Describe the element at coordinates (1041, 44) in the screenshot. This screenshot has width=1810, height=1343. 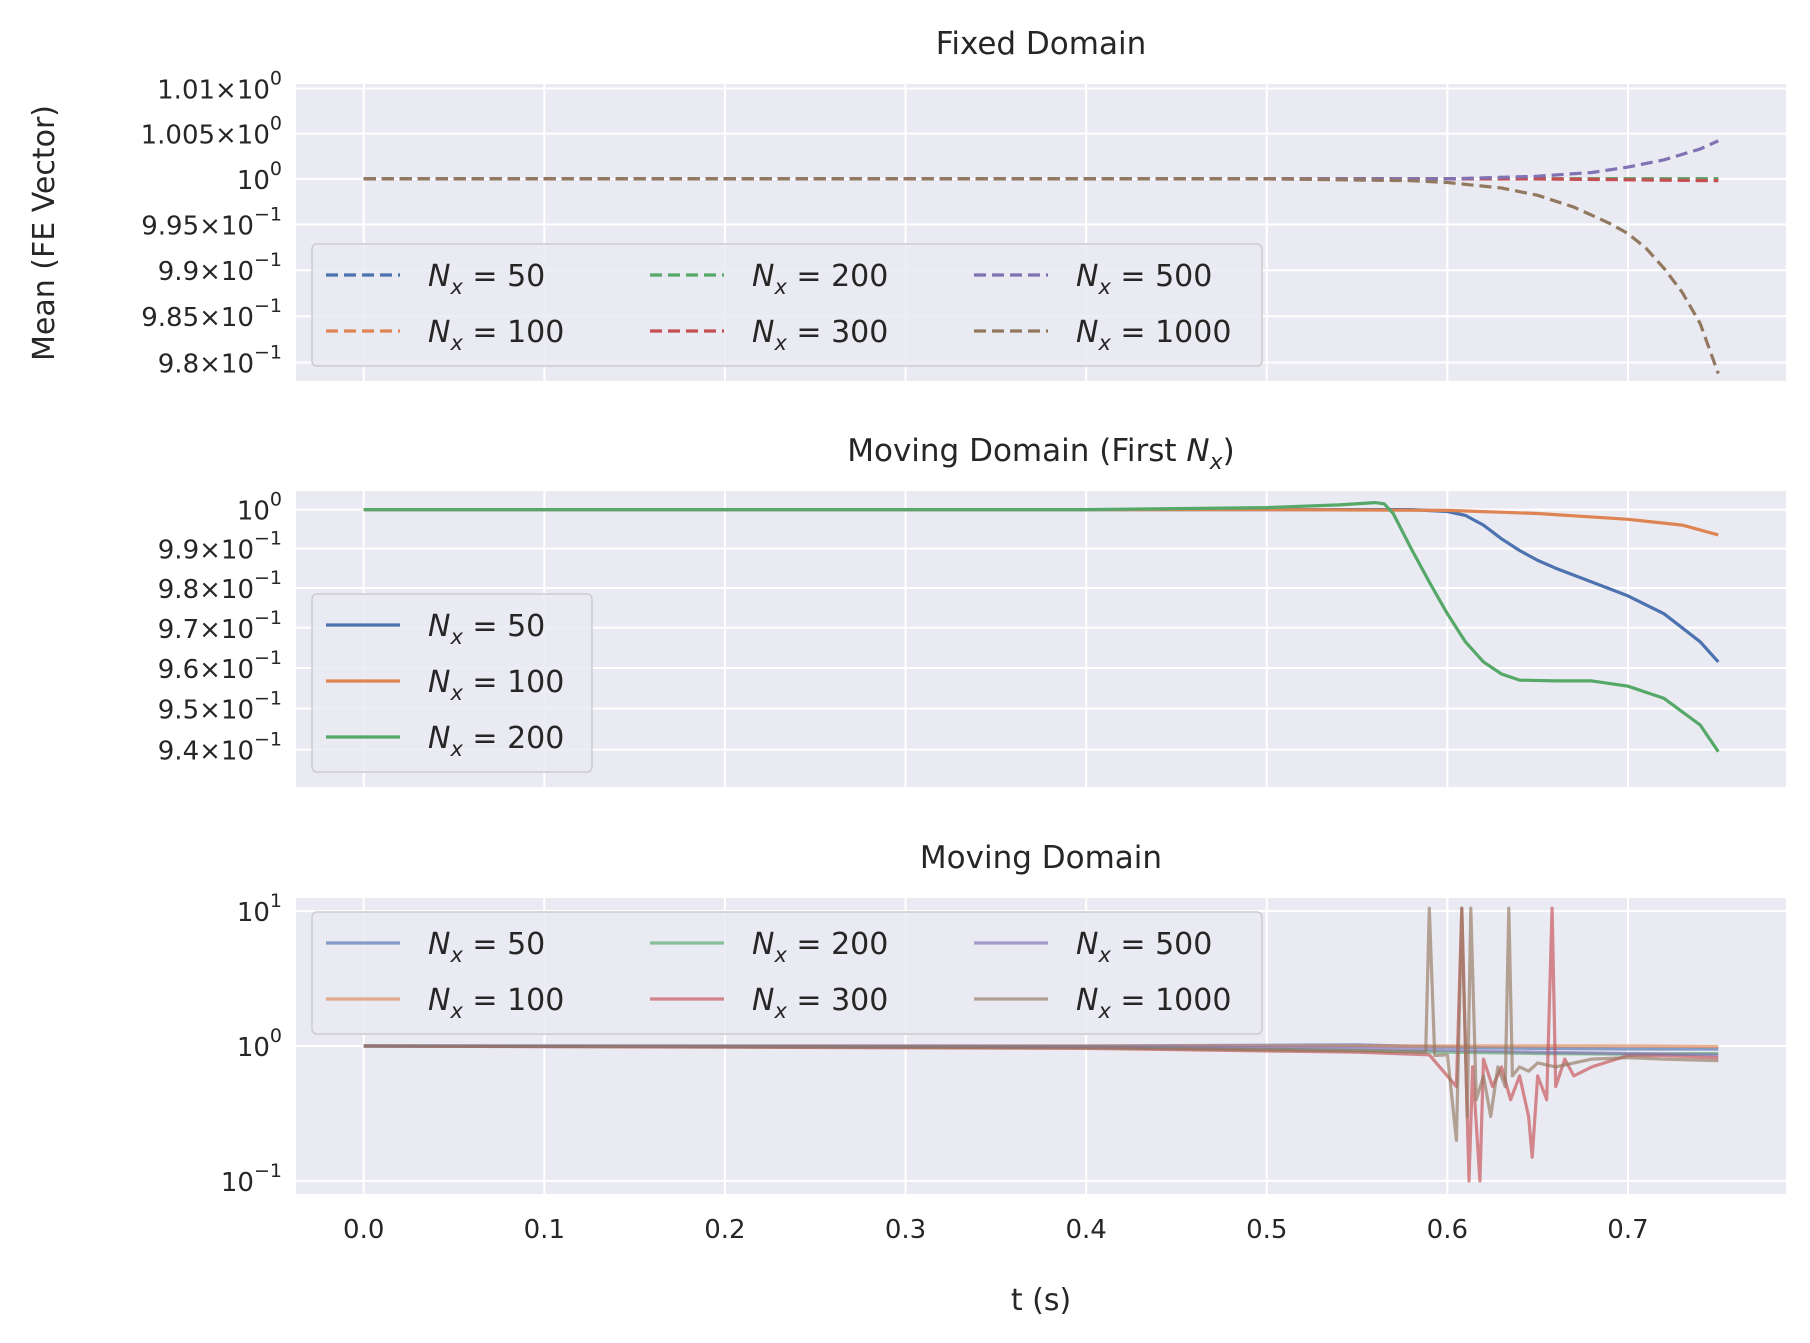
I see `panel-title: Fixed Domain` at that location.